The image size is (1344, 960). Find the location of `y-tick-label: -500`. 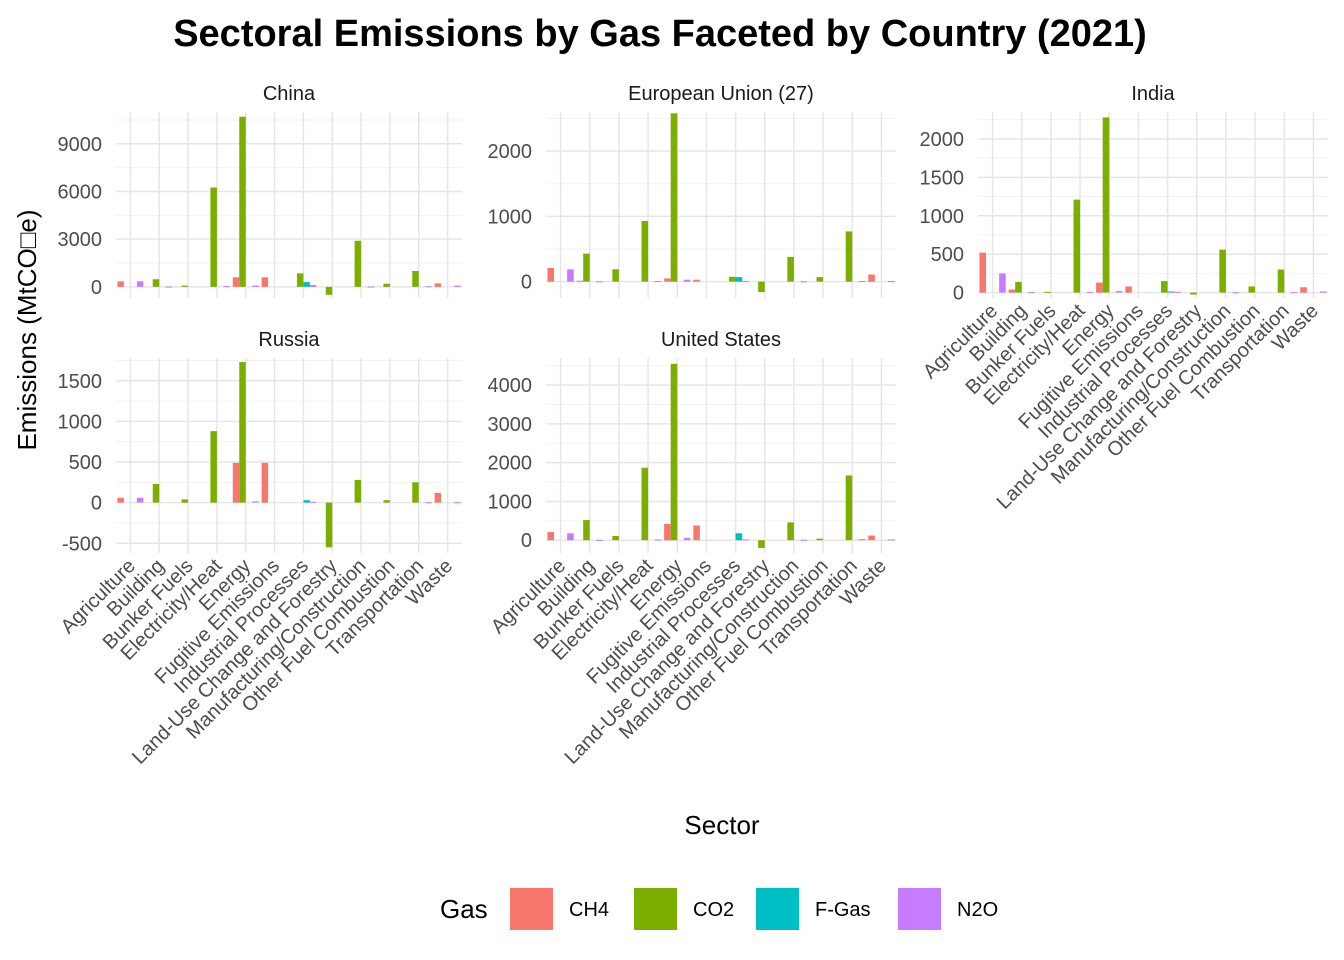

y-tick-label: -500 is located at coordinates (82, 544).